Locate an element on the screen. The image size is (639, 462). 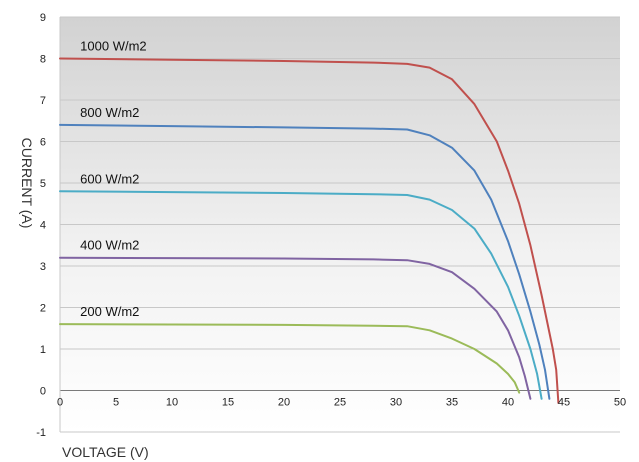
series-label: 600 W/m2 is located at coordinates (109, 178).